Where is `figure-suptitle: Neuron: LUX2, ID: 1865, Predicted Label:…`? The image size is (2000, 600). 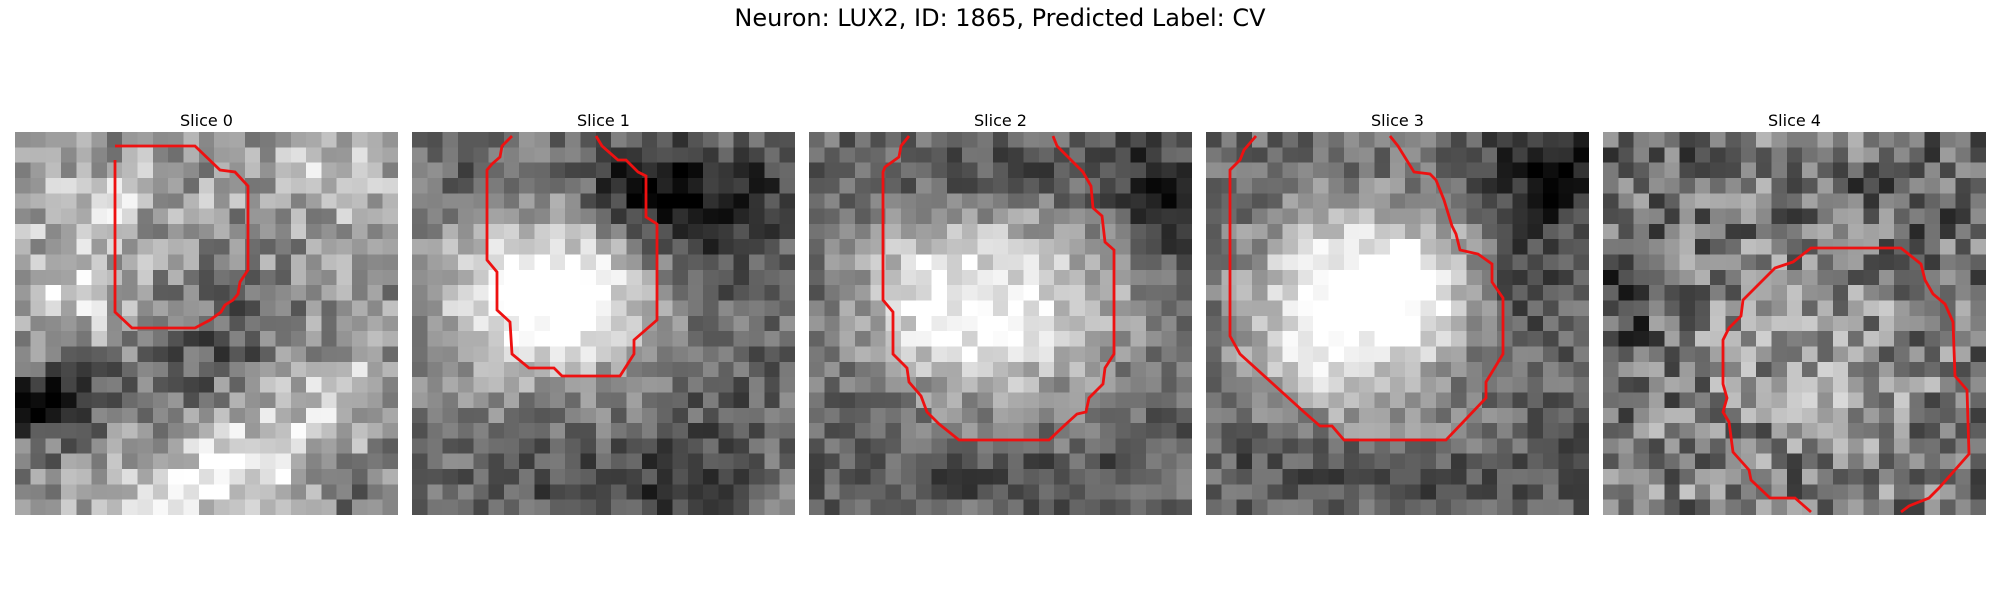
figure-suptitle: Neuron: LUX2, ID: 1865, Predicted Label:… is located at coordinates (1000, 18).